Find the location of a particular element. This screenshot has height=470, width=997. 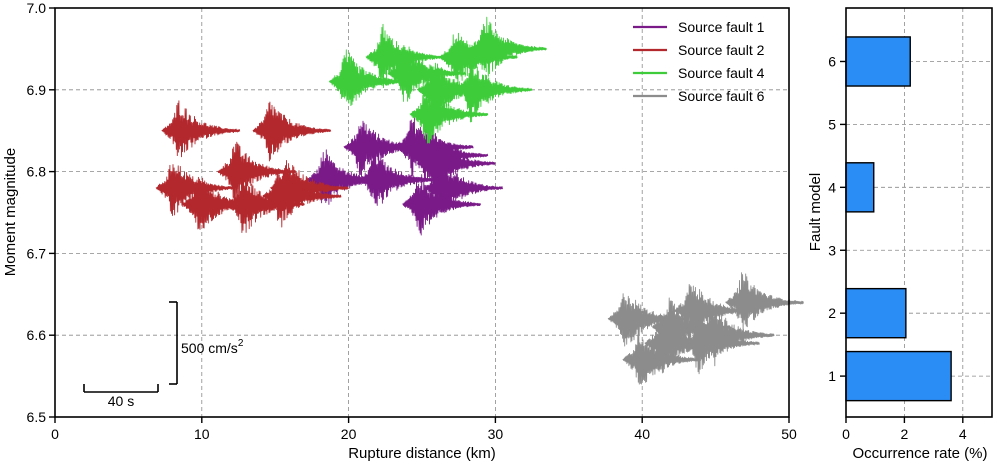

time-scale-label: 40 s is located at coordinates (121, 401).